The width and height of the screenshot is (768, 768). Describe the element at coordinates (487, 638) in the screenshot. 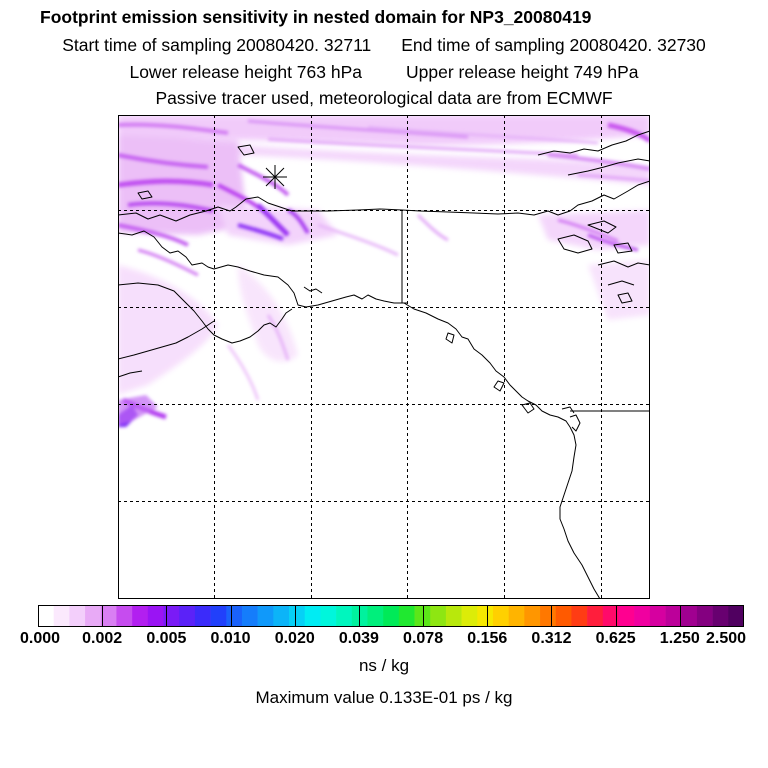

I see `colorbar-tick-label: 0.156` at that location.